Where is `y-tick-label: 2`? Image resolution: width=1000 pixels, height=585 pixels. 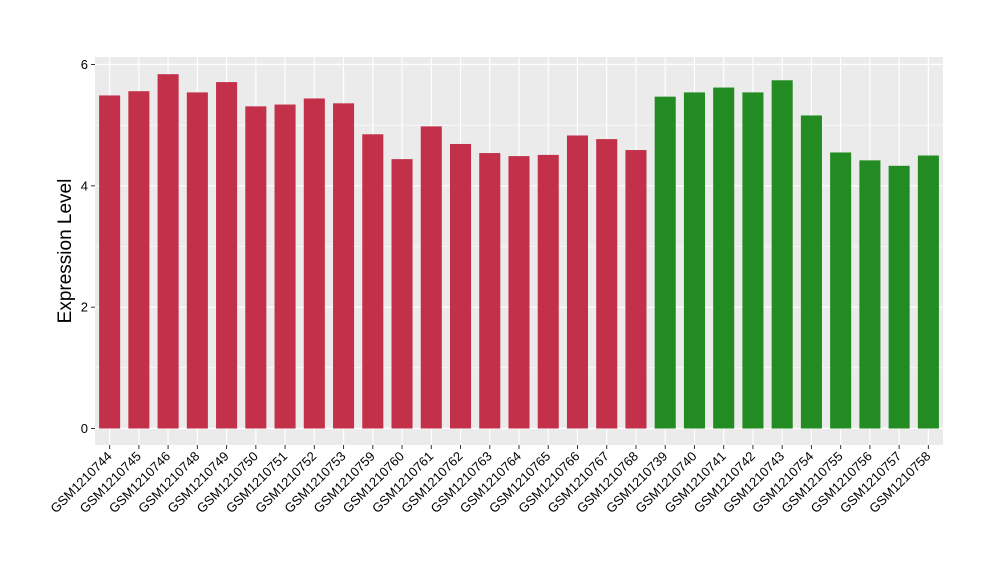
y-tick-label: 2 is located at coordinates (84, 307).